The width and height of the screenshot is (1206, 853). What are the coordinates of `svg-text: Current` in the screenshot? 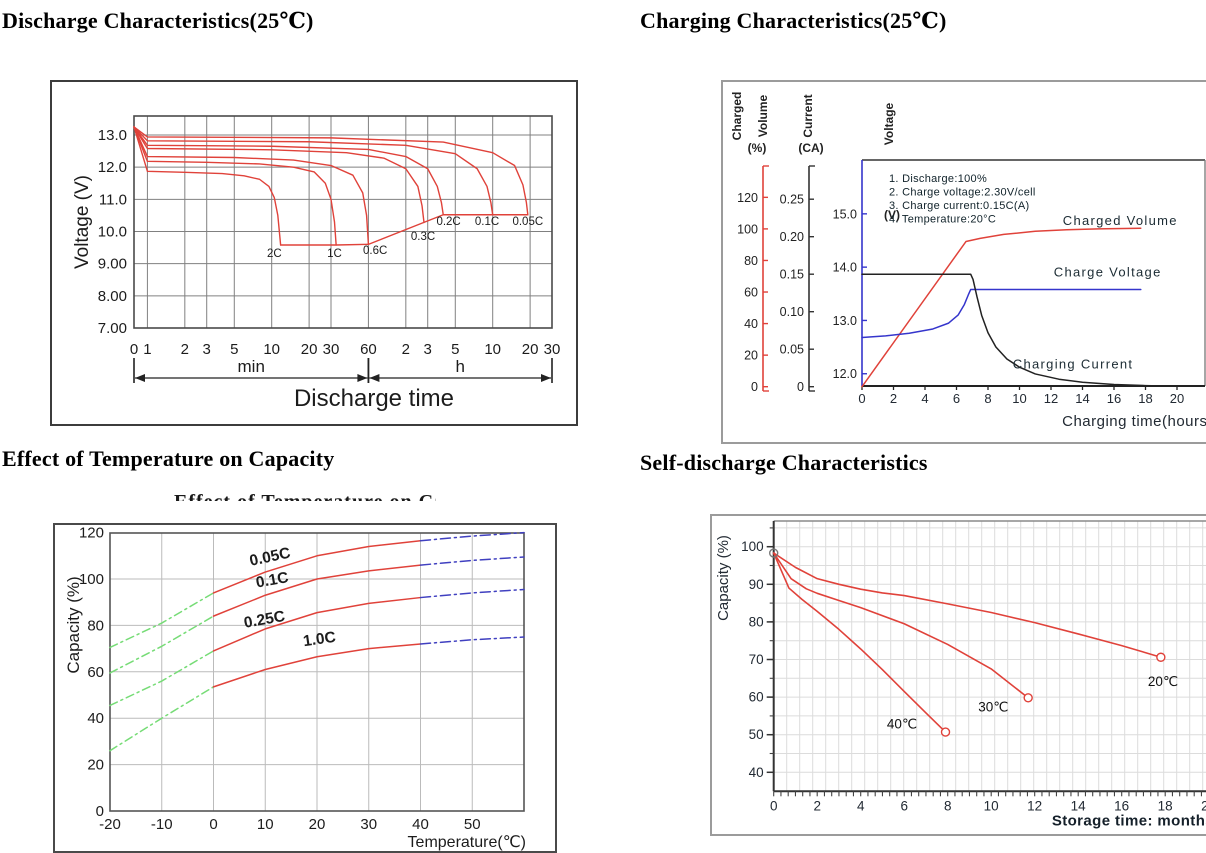 It's located at (808, 115).